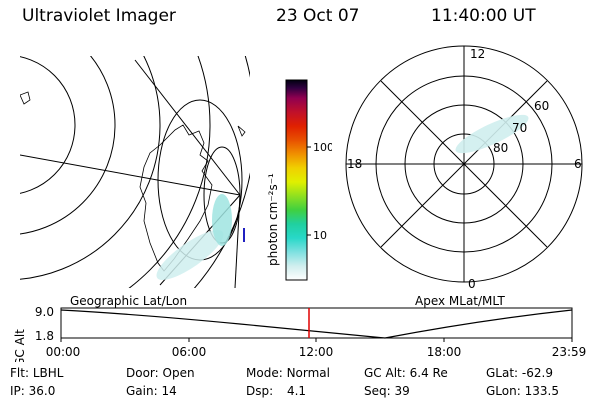  I want to click on info-gcalt: GC Alt: 6.4 Re, so click(406, 373).